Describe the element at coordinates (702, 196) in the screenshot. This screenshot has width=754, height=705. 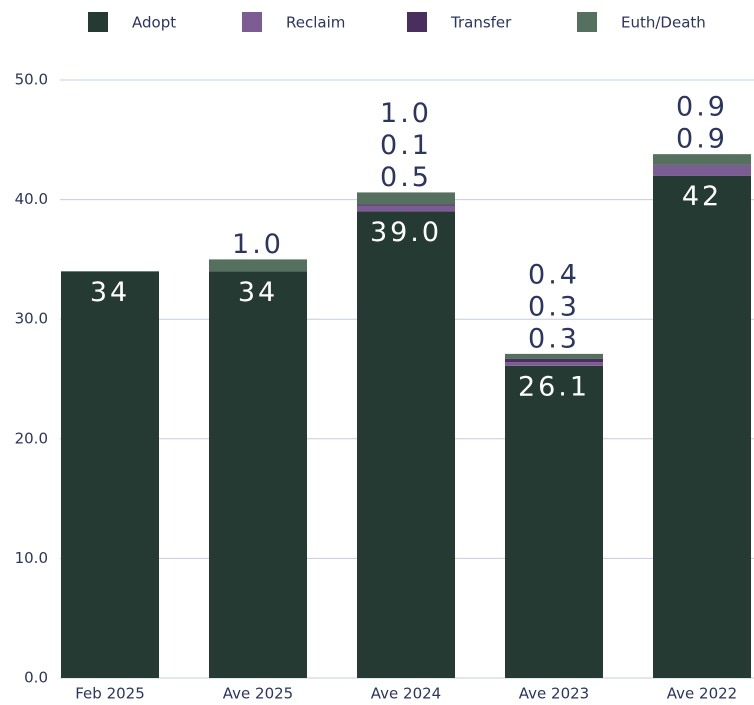
I see `value-label: 42` at that location.